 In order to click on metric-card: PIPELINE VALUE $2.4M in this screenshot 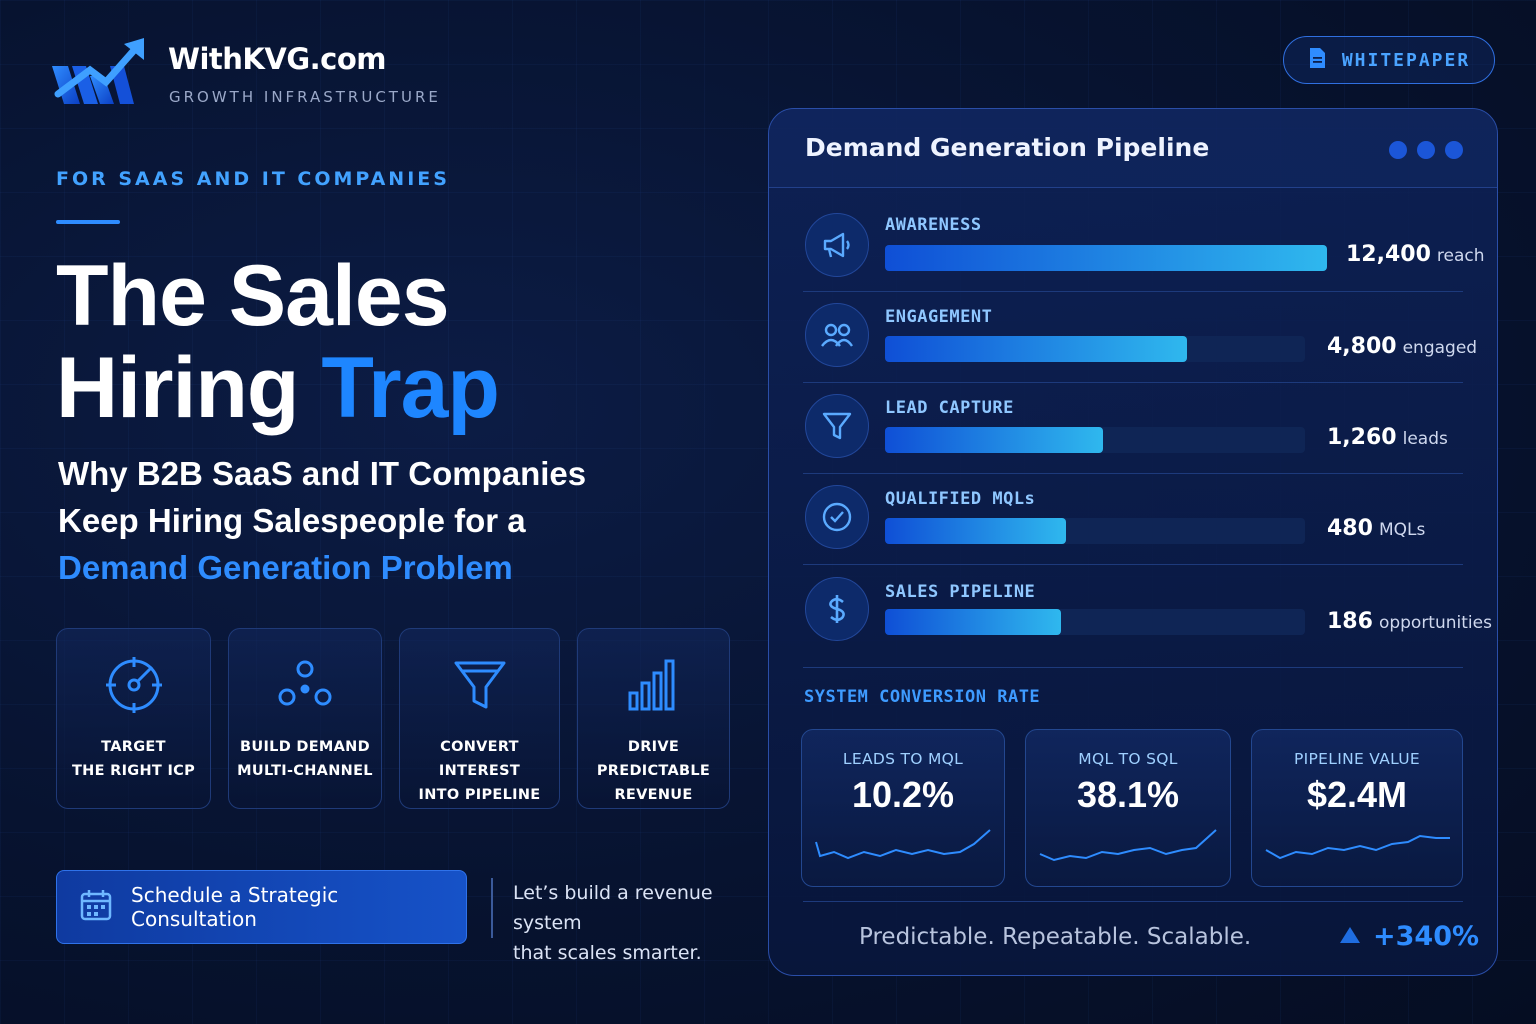, I will do `click(1357, 808)`.